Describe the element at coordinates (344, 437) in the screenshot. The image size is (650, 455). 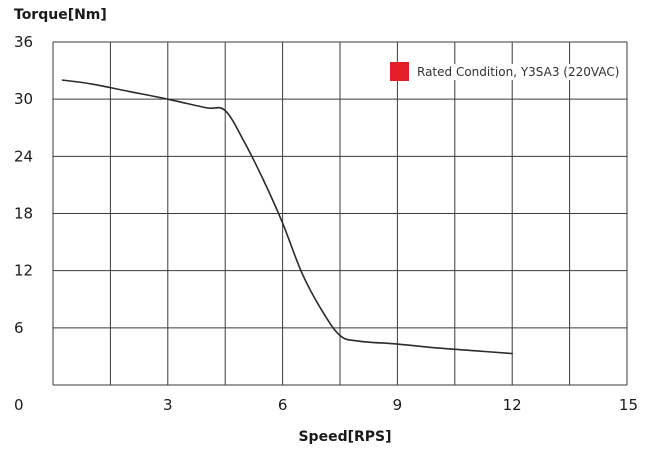
I see `x-axis-title: Speed[RPS]` at that location.